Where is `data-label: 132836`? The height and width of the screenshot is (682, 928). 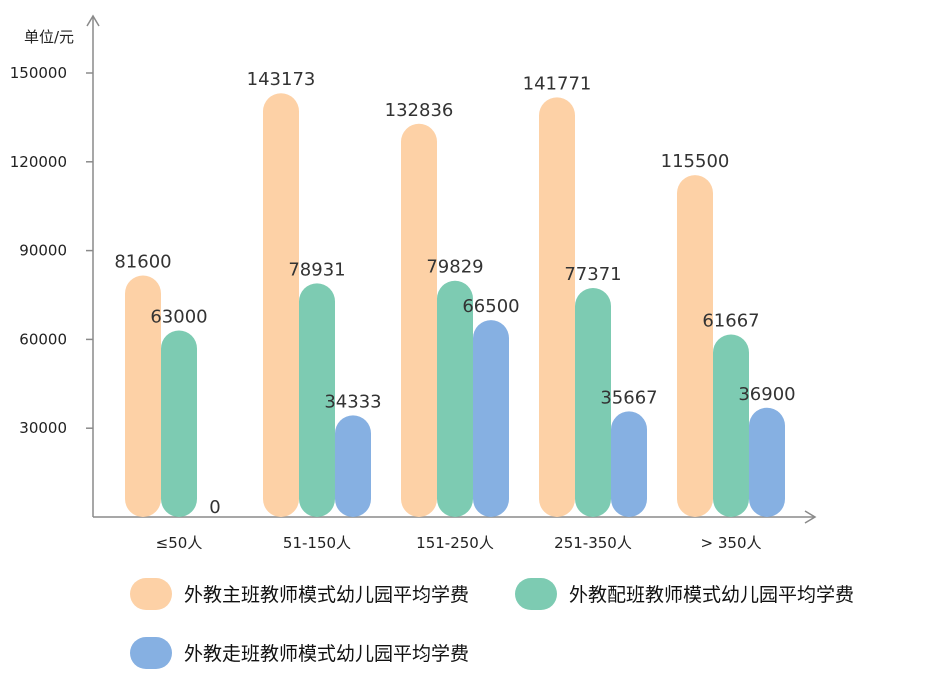
data-label: 132836 is located at coordinates (419, 110).